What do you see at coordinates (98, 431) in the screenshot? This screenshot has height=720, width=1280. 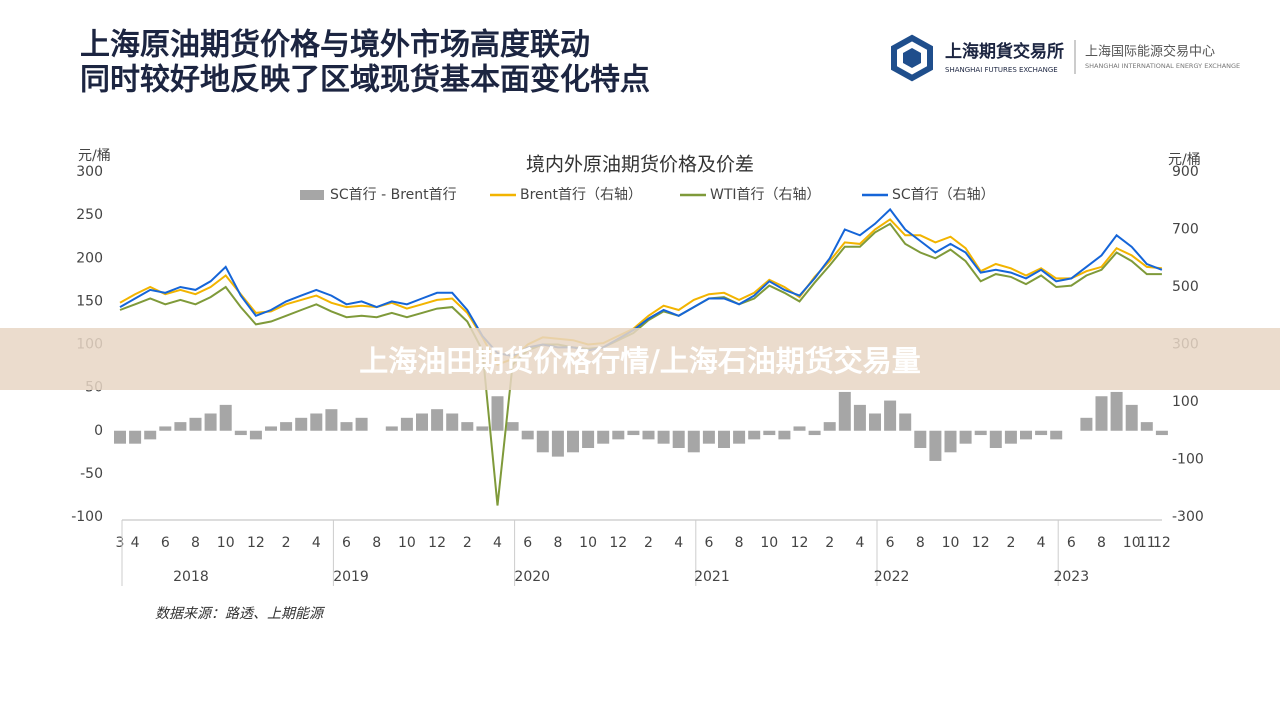 I see `y-tick-label: 0` at bounding box center [98, 431].